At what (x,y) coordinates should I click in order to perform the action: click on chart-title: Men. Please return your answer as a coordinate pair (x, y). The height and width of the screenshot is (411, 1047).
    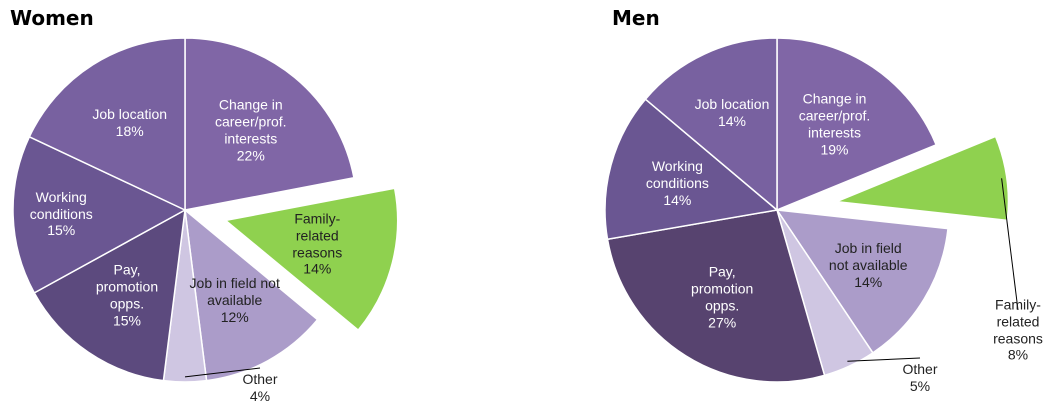
    Looking at the image, I should click on (636, 18).